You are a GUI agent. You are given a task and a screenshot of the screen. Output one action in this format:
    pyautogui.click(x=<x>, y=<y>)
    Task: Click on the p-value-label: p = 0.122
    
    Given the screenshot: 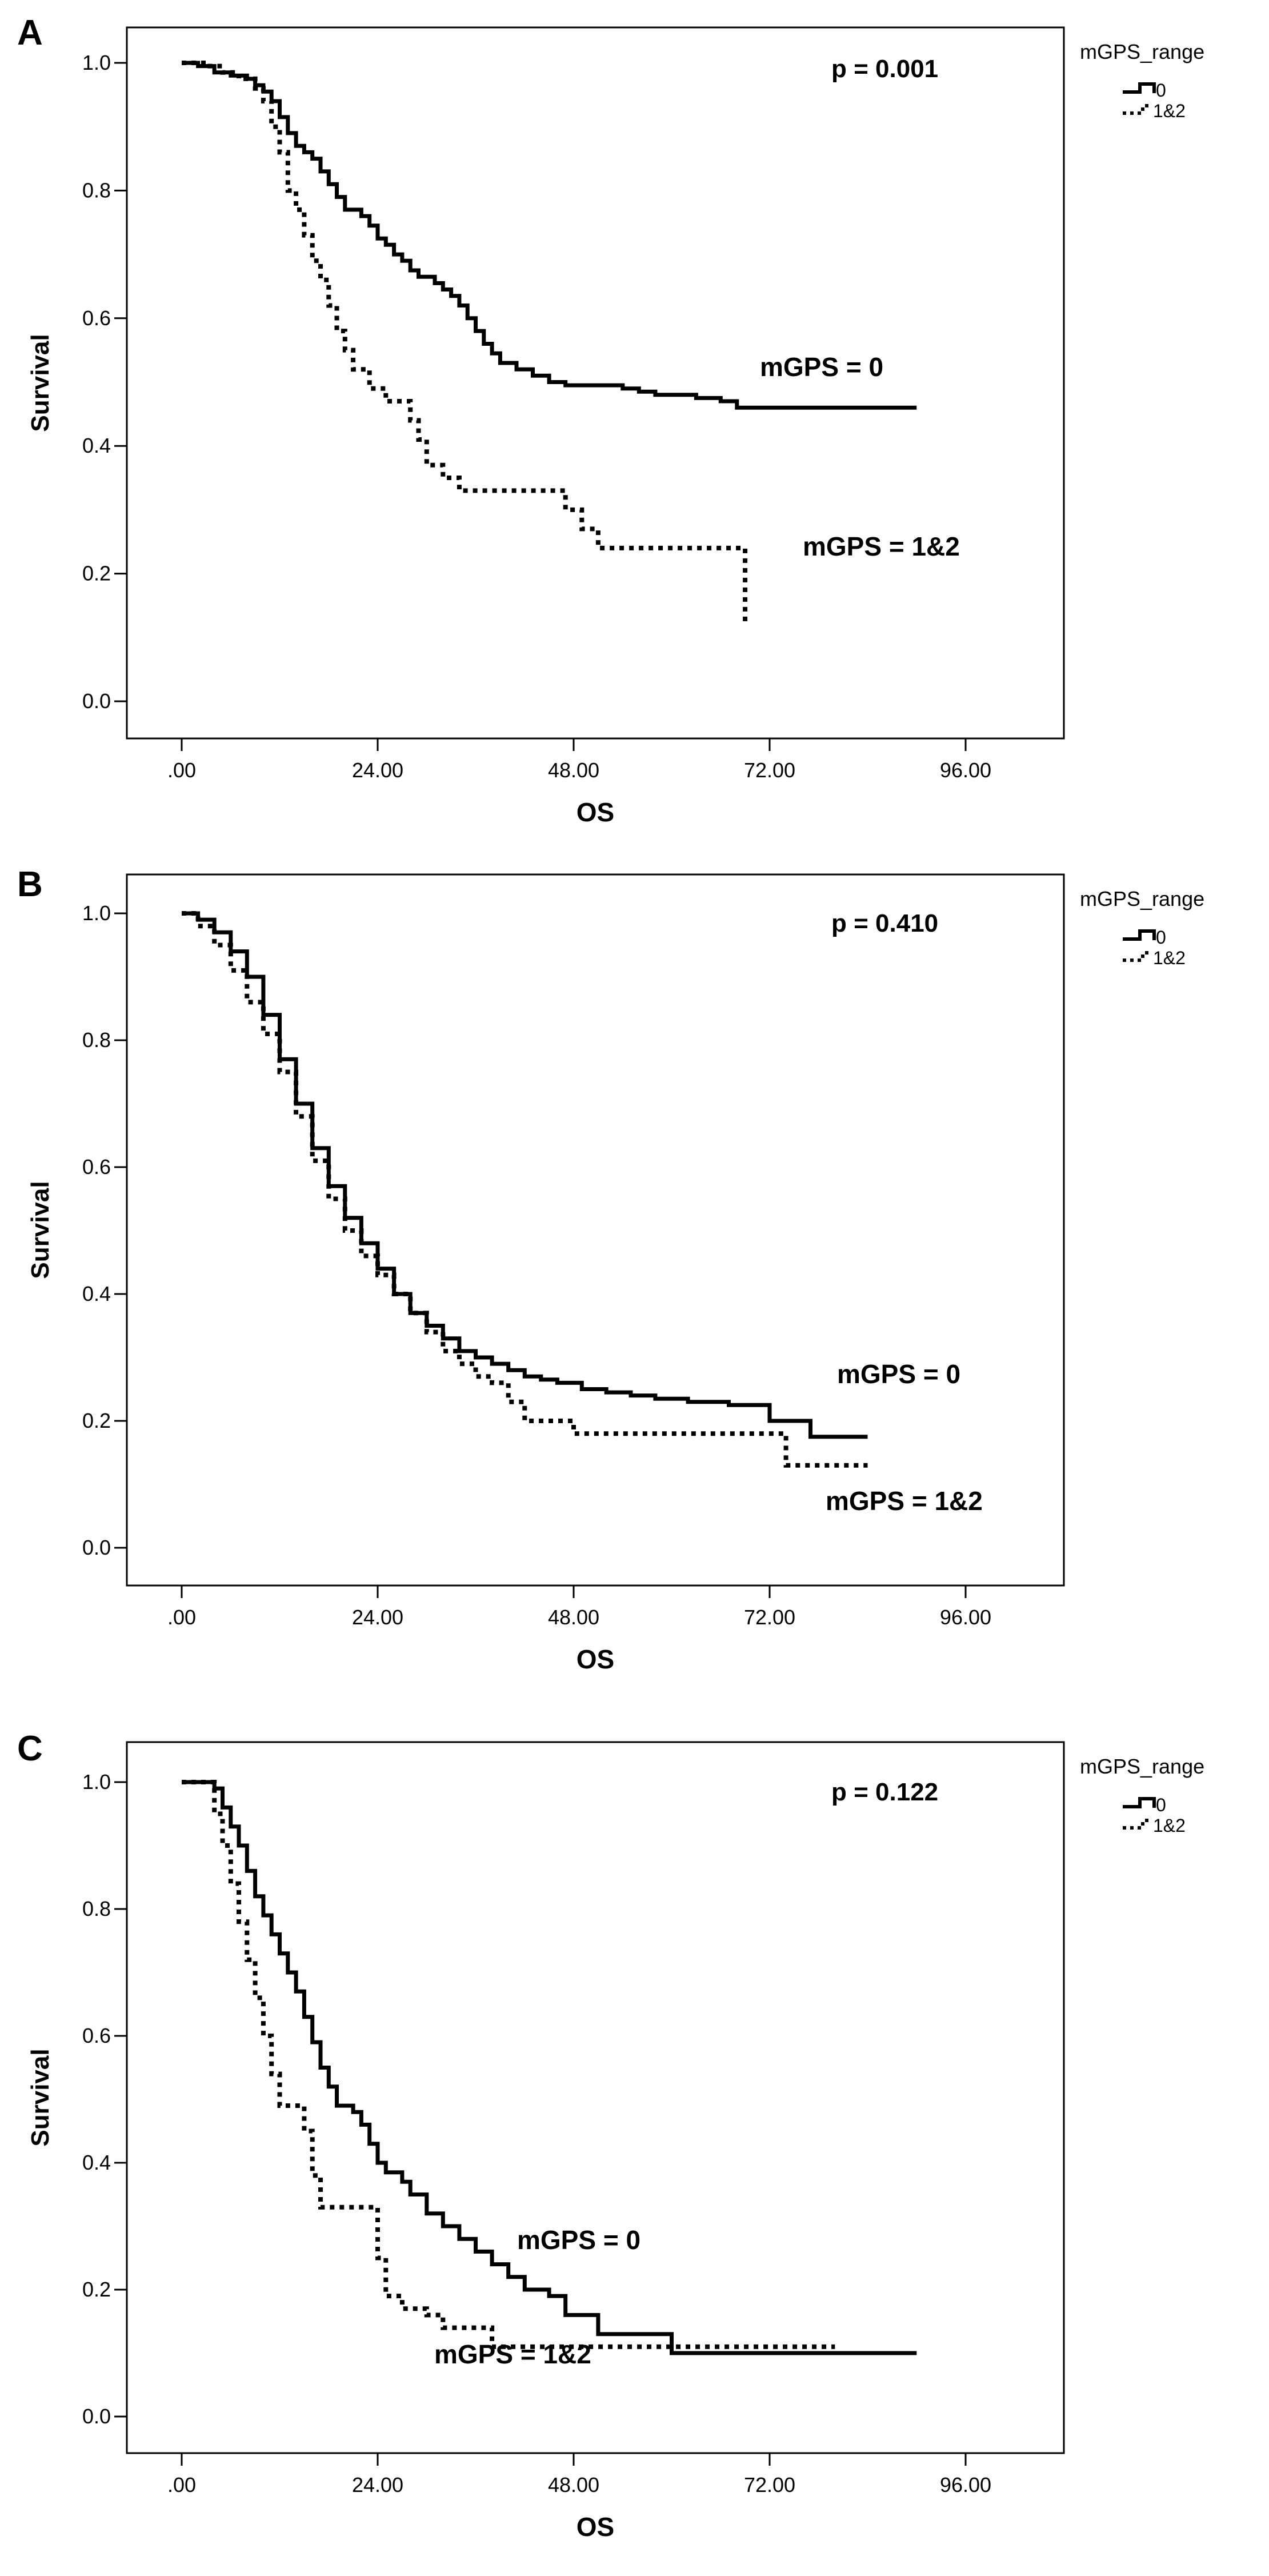 What is the action you would take?
    pyautogui.click(x=884, y=1792)
    